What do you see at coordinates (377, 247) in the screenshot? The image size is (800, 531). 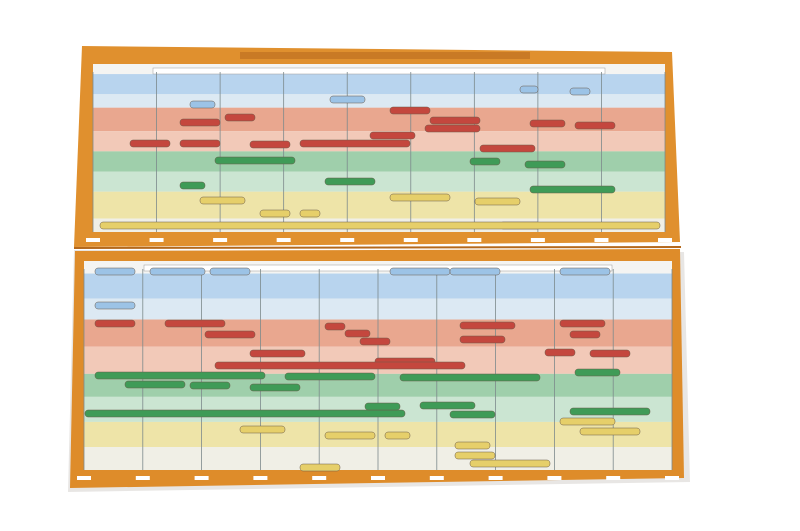 I see `fold-line` at bounding box center [377, 247].